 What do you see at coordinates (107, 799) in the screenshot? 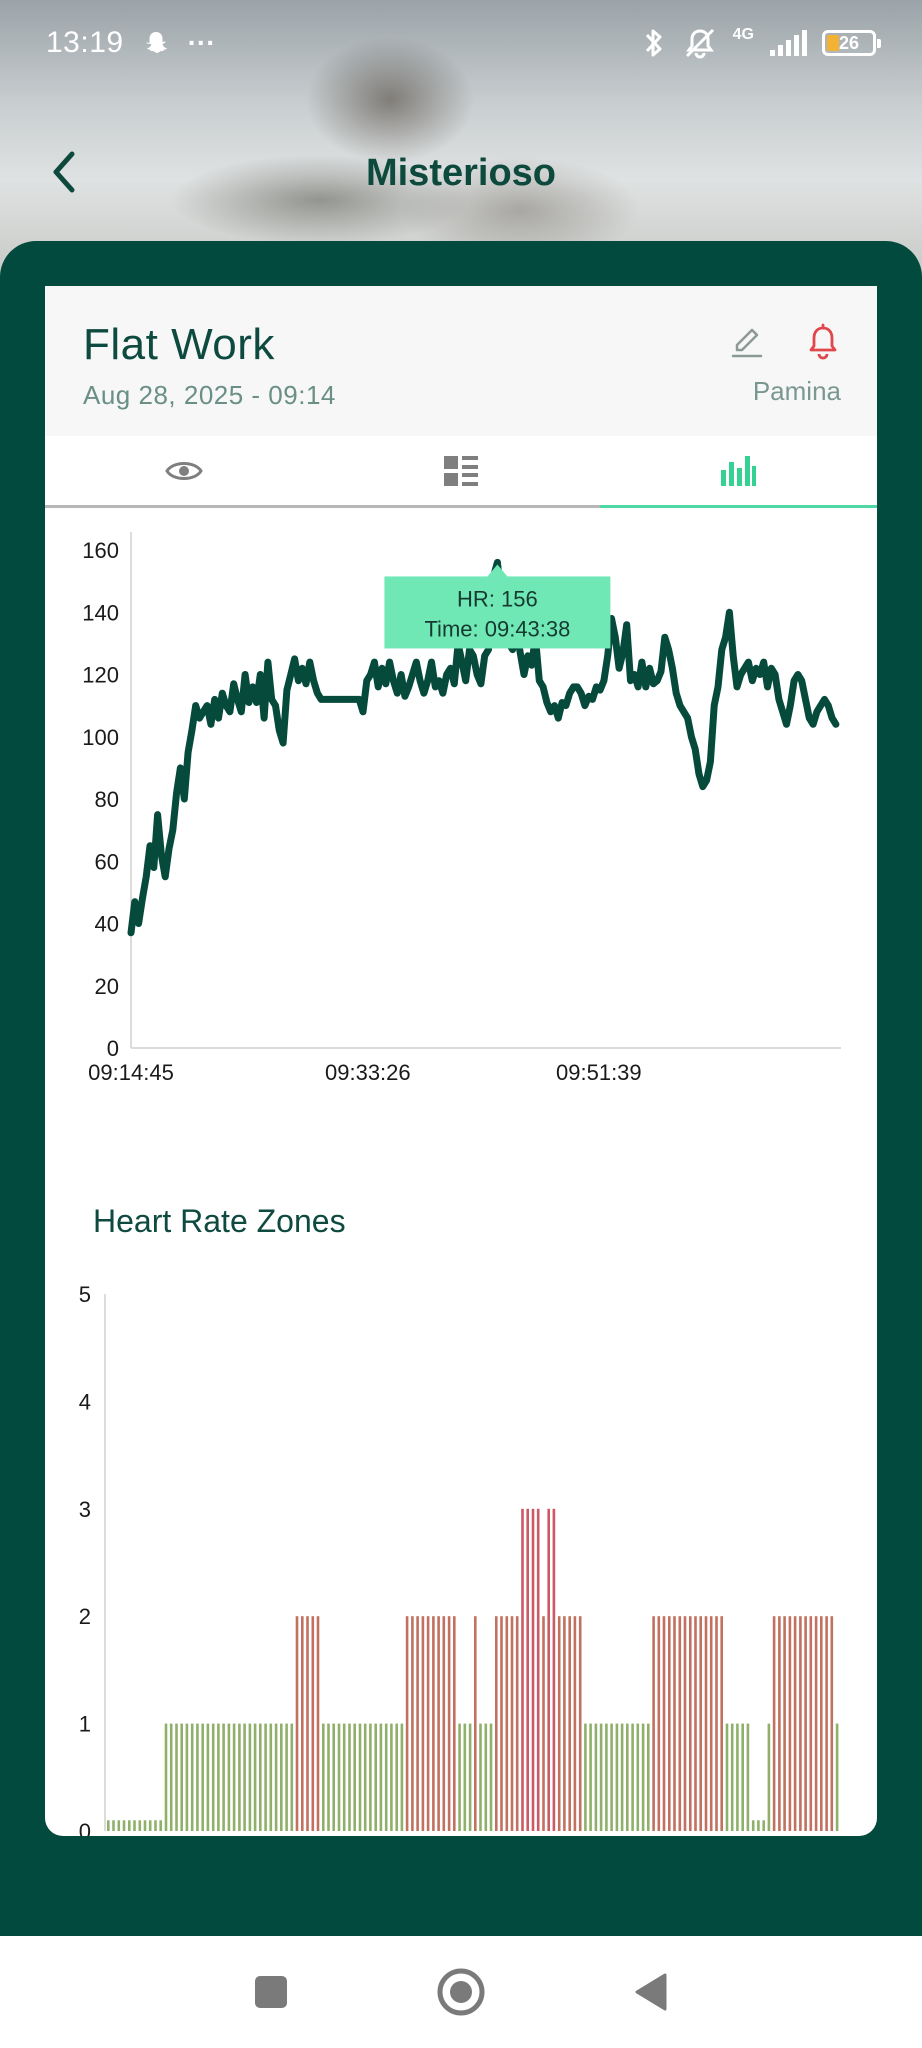
I see `hr-y-tick-label: 80` at bounding box center [107, 799].